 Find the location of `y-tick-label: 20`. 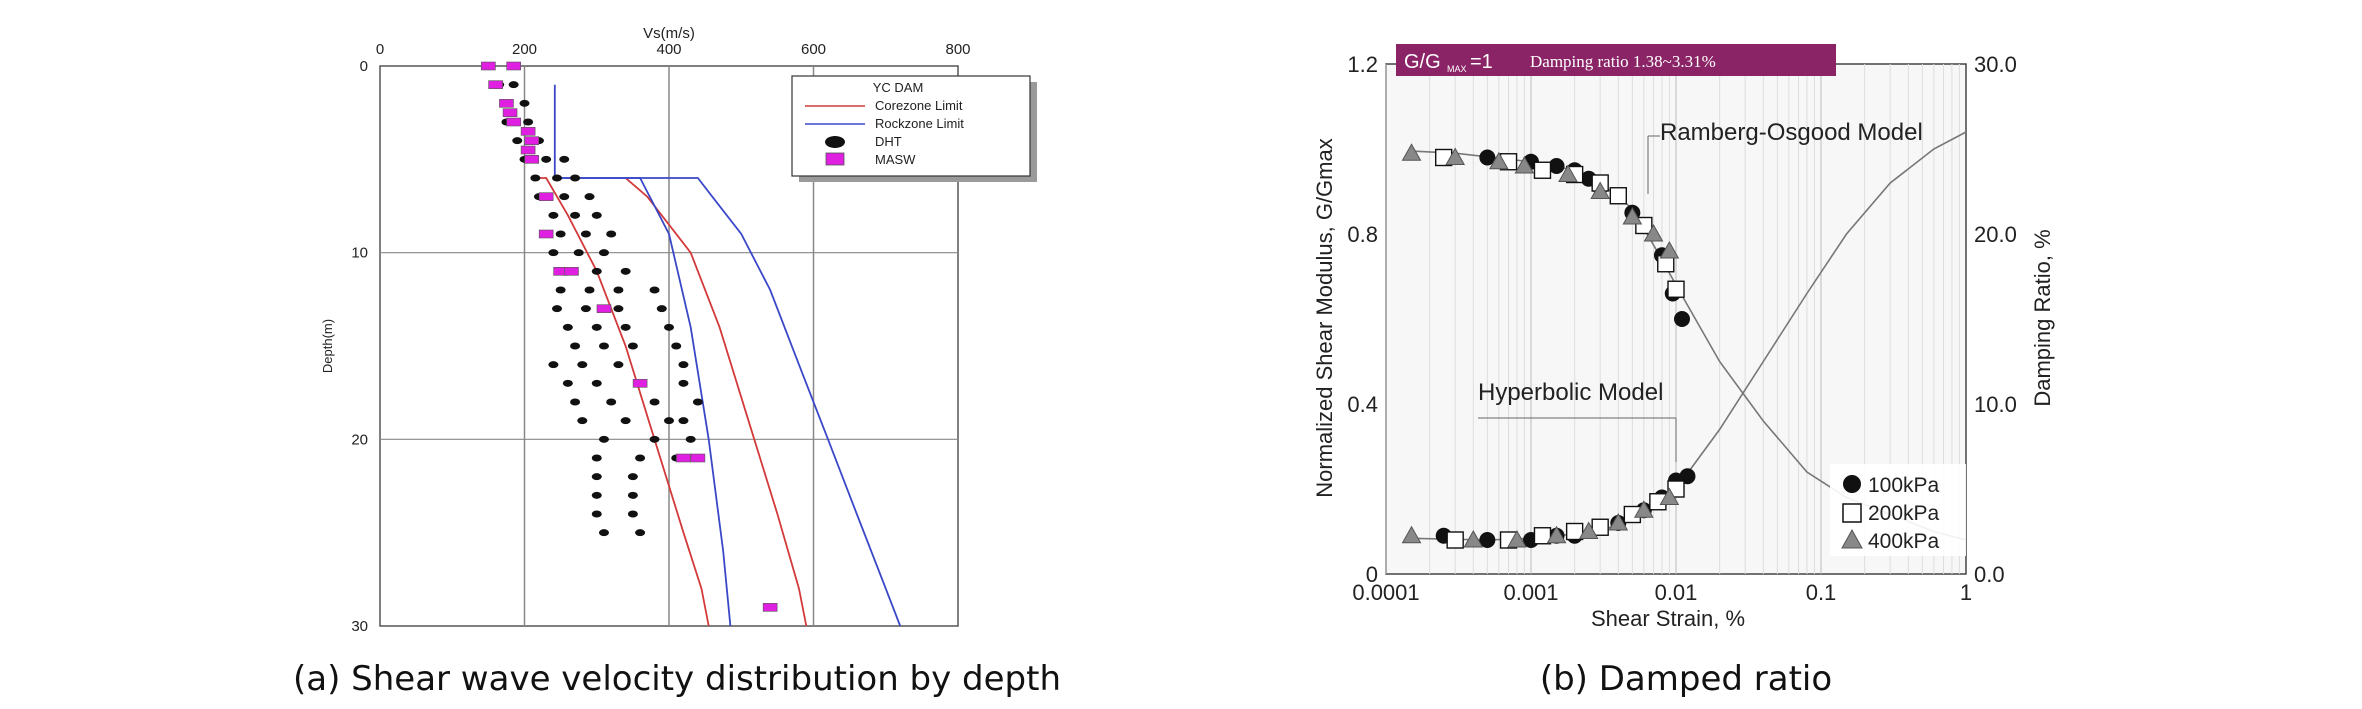

y-tick-label: 20 is located at coordinates (359, 439).